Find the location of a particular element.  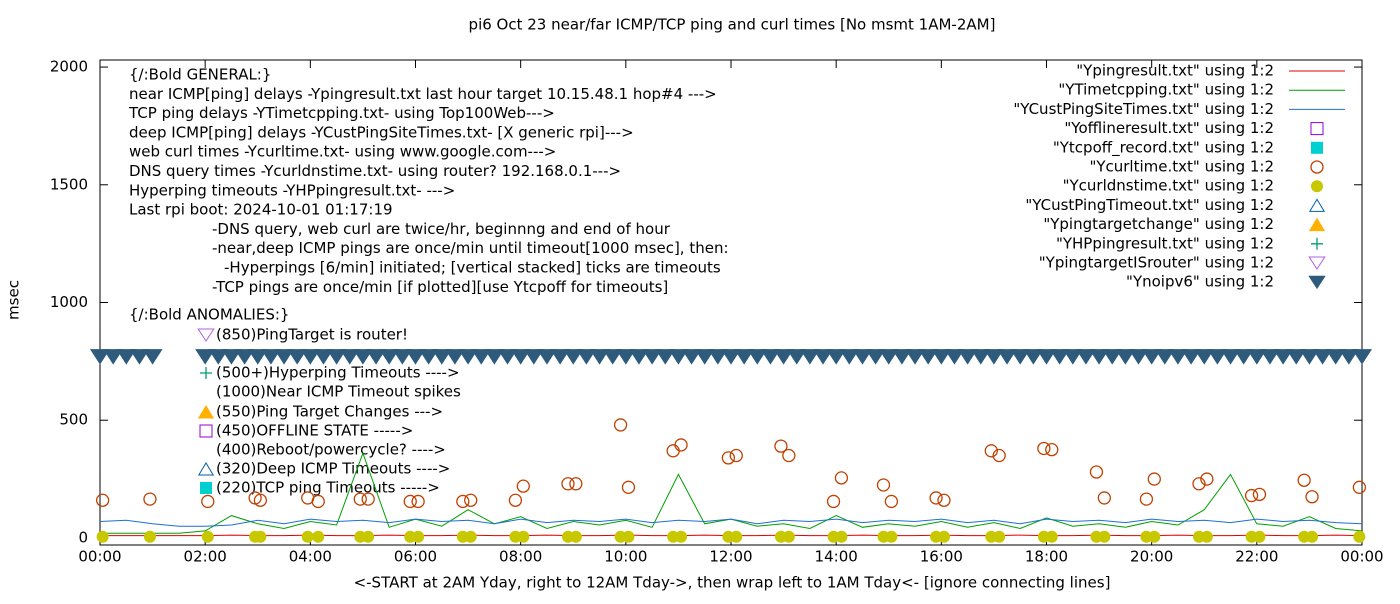

legend-label: "Ypingresult.txt" using 1:2 is located at coordinates (1175, 71).